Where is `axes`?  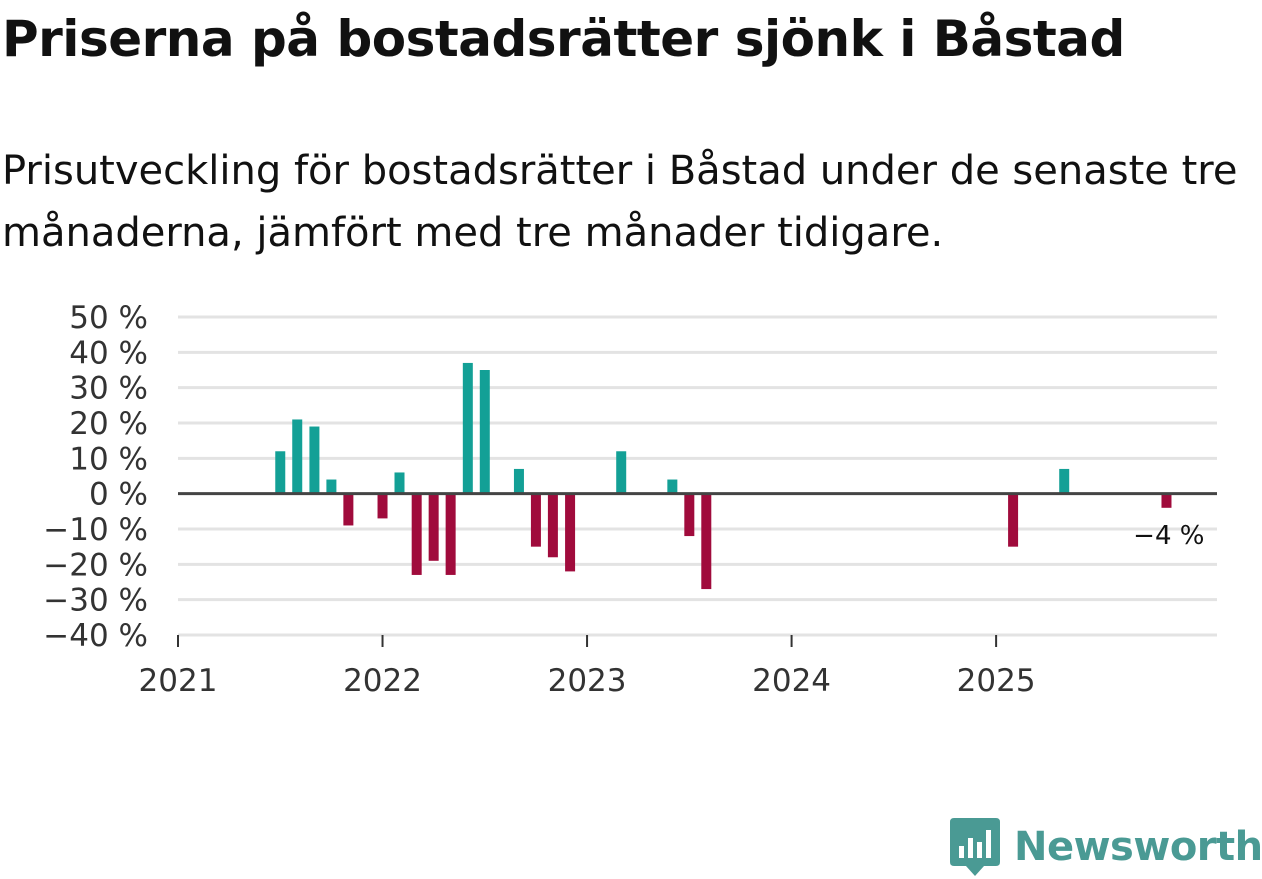 axes is located at coordinates (697, 564).